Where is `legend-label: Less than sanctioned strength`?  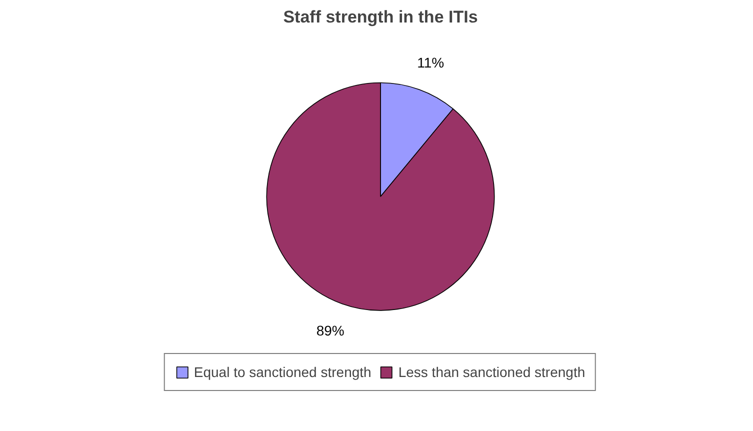
legend-label: Less than sanctioned strength is located at coordinates (492, 372).